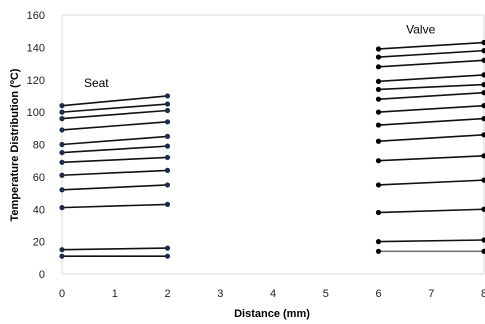 The image size is (485, 324). What do you see at coordinates (483, 294) in the screenshot?
I see `x-tick-label: 8` at bounding box center [483, 294].